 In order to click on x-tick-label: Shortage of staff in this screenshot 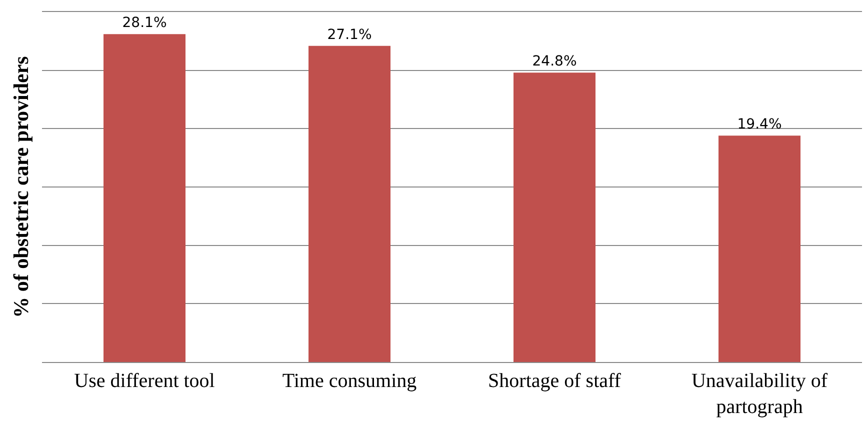, I will do `click(555, 381)`.